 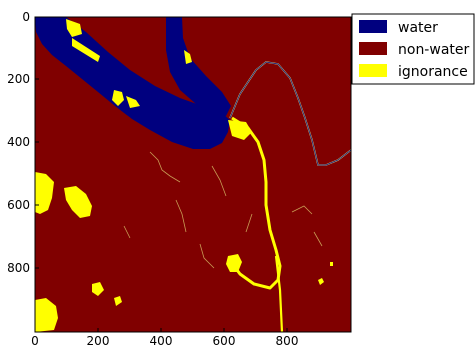 I want to click on y-tick-label: 600, so click(x=18, y=205).